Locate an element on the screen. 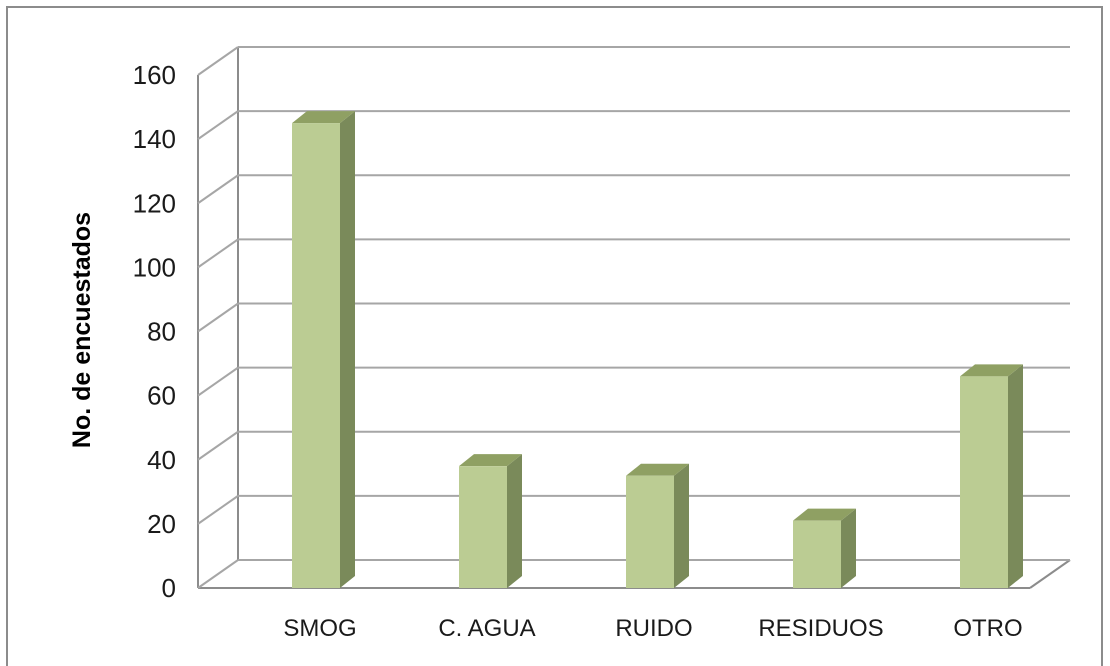 The width and height of the screenshot is (1110, 666). x-category-label: RESIDUOS is located at coordinates (820, 628).